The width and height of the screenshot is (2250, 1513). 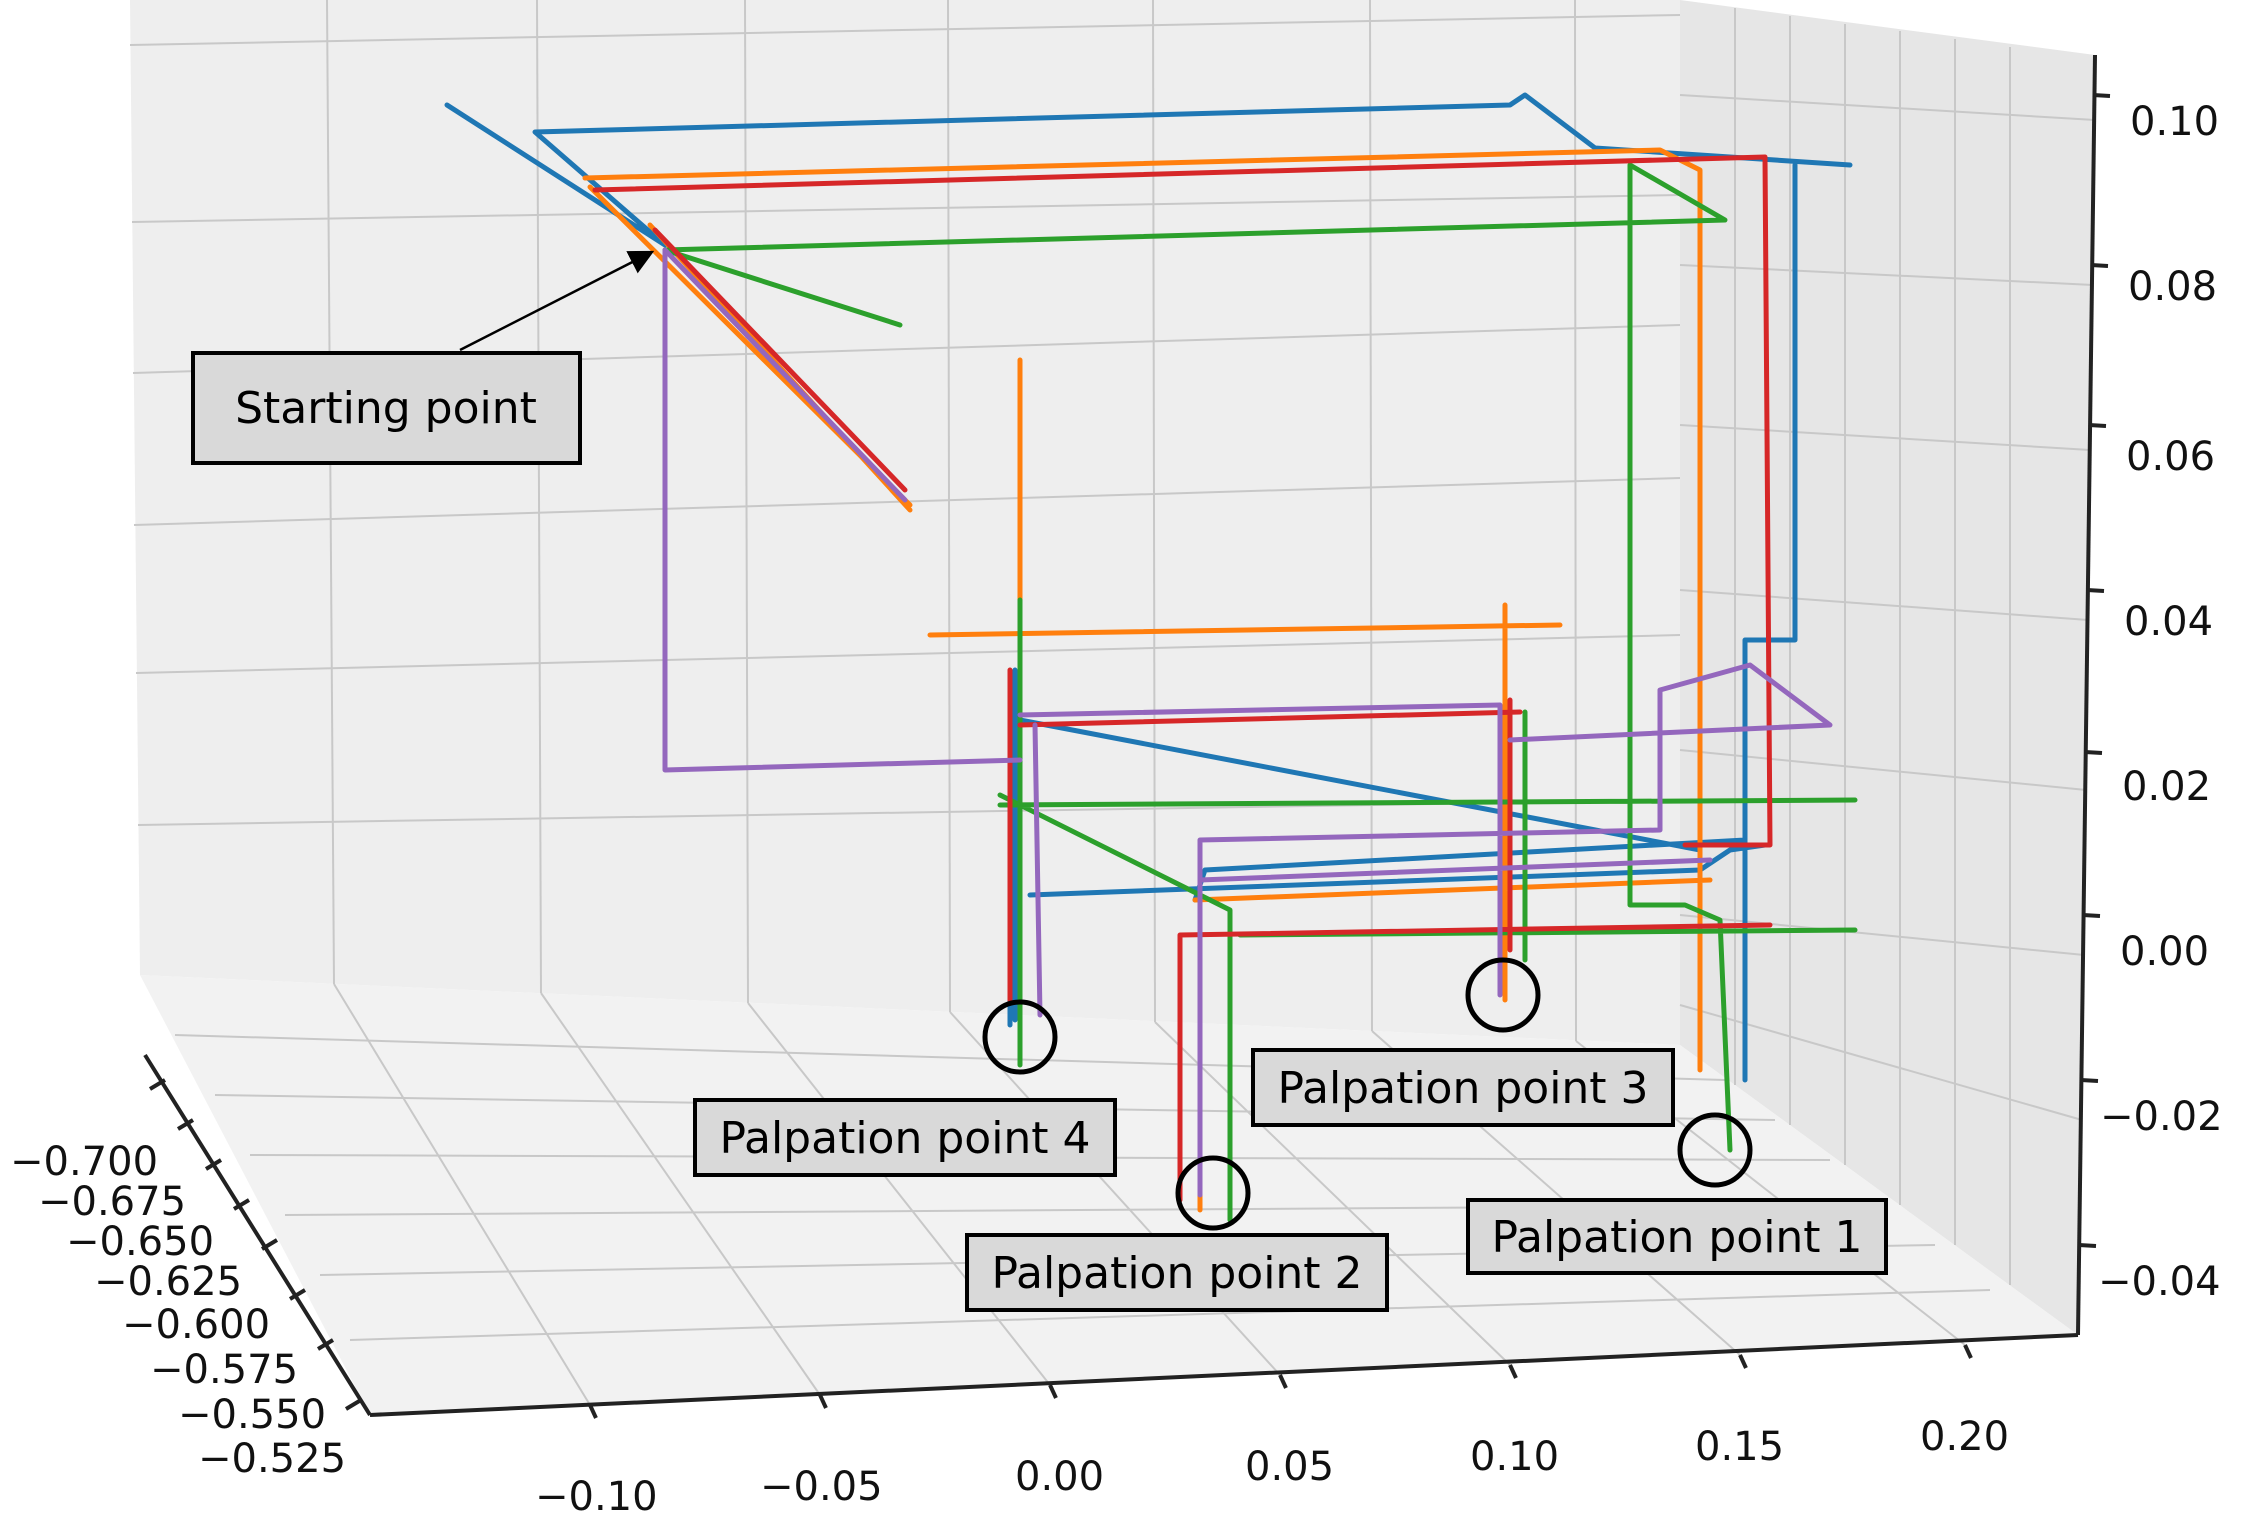 I want to click on x-tick-label: −0.10, so click(x=596, y=1493).